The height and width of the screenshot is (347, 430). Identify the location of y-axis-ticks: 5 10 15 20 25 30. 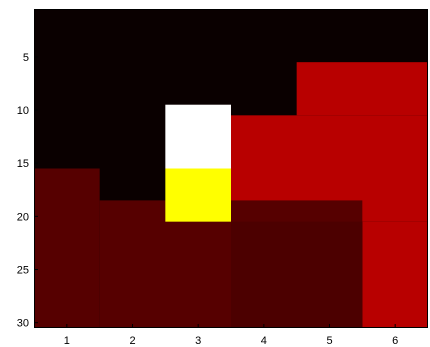
(27, 191).